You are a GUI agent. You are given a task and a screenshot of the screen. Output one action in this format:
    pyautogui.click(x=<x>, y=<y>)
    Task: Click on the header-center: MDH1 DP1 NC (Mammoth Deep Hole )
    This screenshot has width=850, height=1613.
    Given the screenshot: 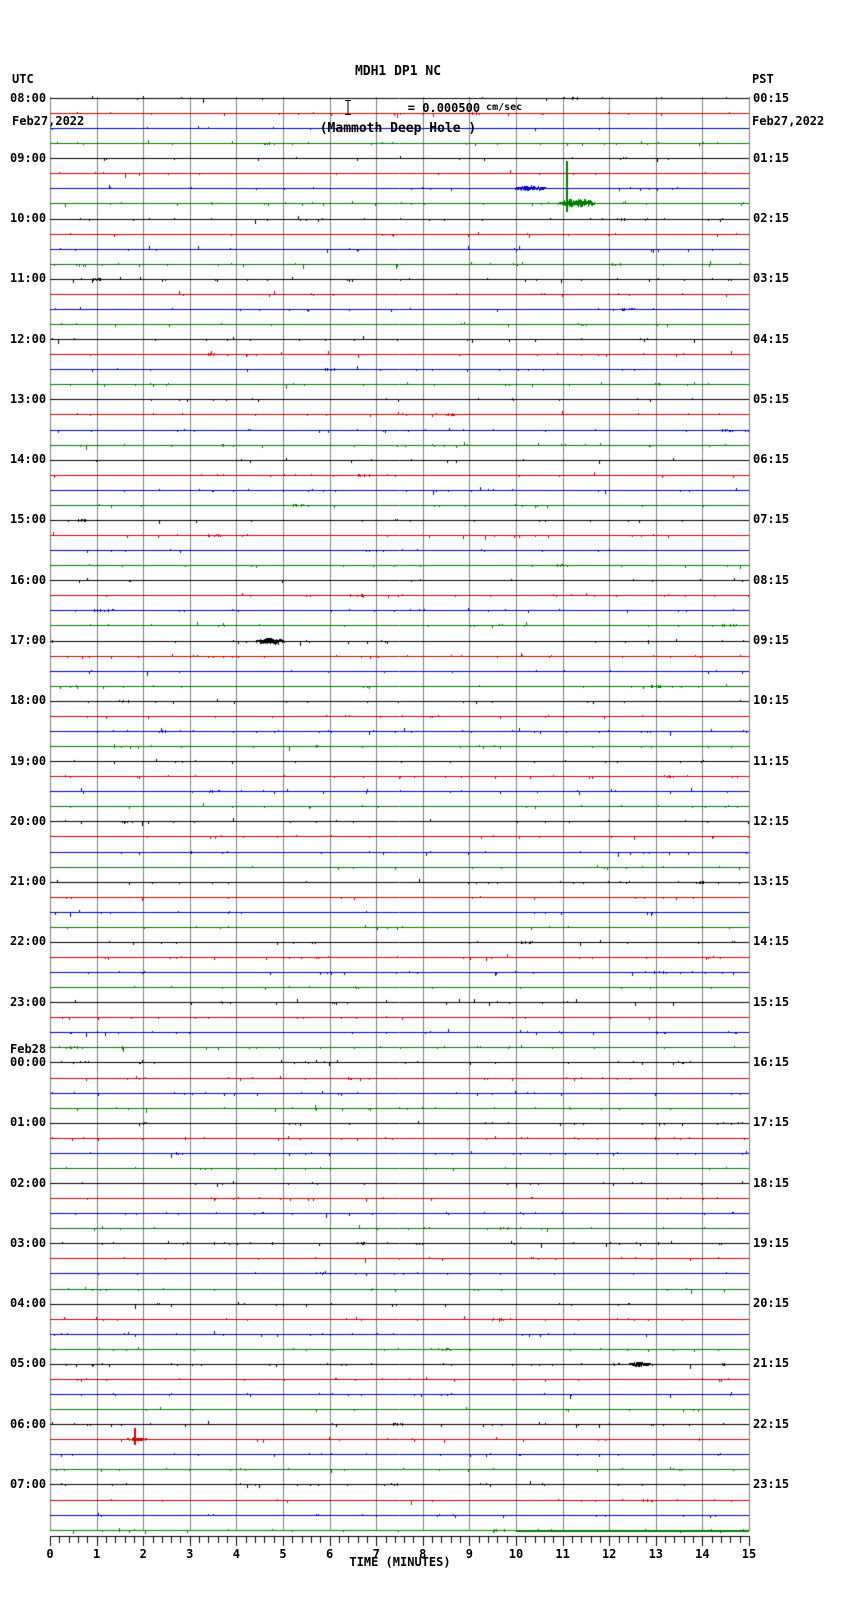 What is the action you would take?
    pyautogui.click(x=398, y=100)
    